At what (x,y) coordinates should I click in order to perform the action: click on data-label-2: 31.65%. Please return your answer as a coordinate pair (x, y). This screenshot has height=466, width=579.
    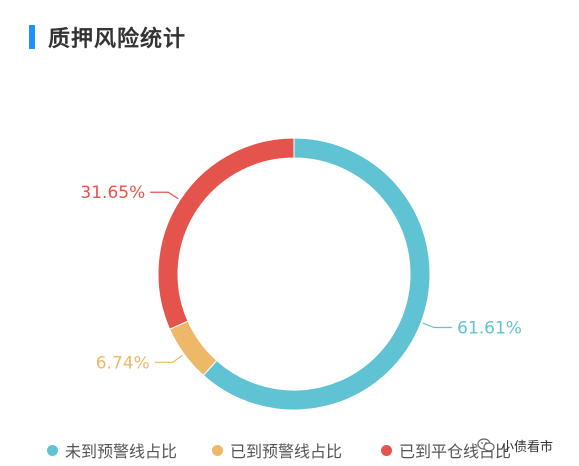
    Looking at the image, I should click on (112, 193).